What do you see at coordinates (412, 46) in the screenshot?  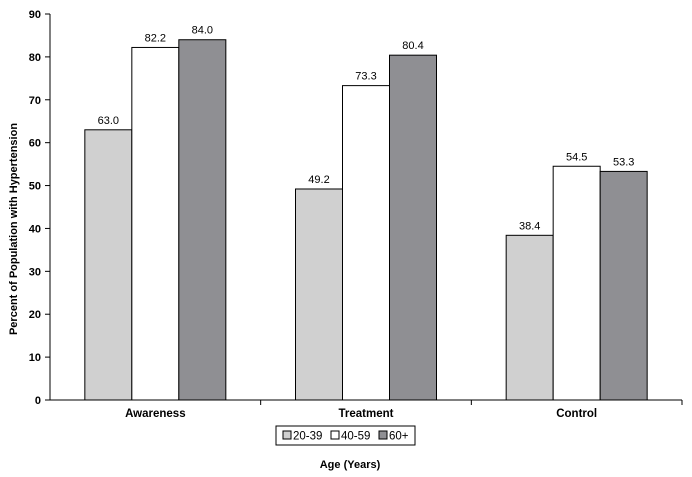 I see `data-label-1-2: 80.4` at bounding box center [412, 46].